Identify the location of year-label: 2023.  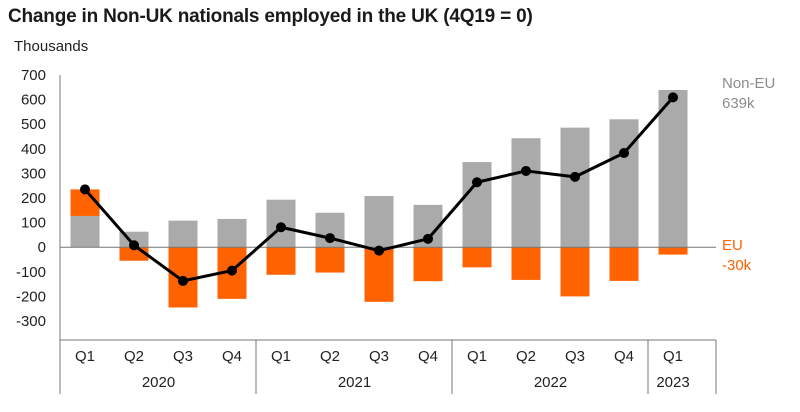
(672, 382).